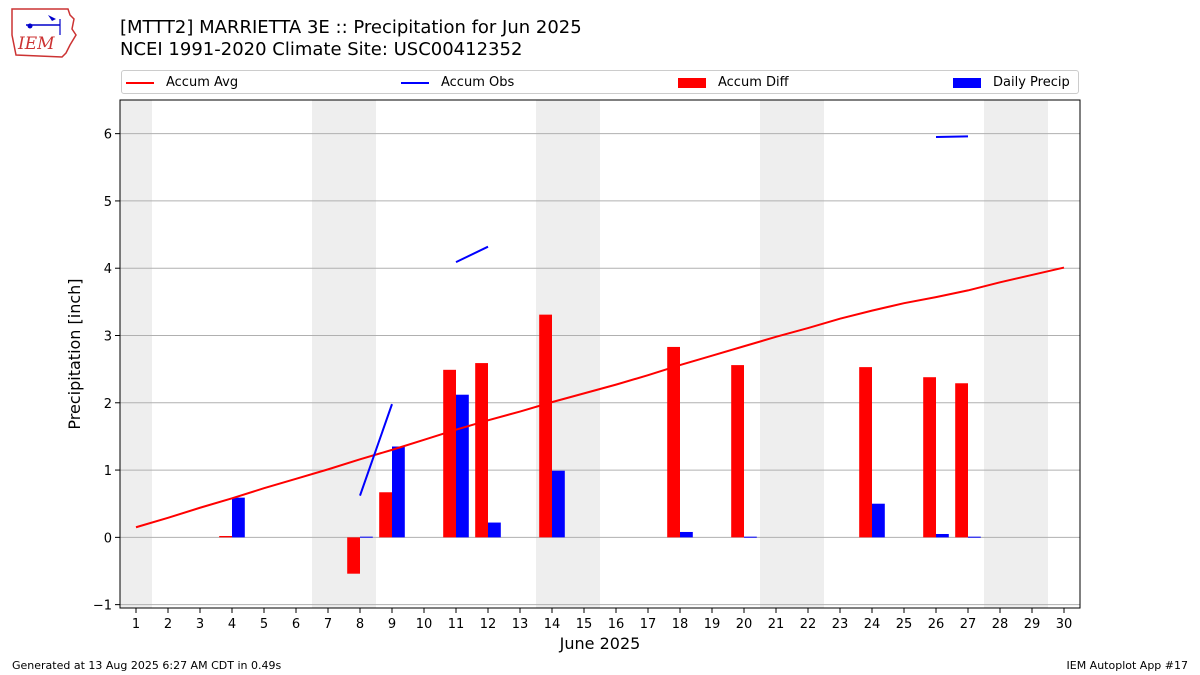 This screenshot has width=1200, height=675. I want to click on y-tick-label-0: 0, so click(108, 538).